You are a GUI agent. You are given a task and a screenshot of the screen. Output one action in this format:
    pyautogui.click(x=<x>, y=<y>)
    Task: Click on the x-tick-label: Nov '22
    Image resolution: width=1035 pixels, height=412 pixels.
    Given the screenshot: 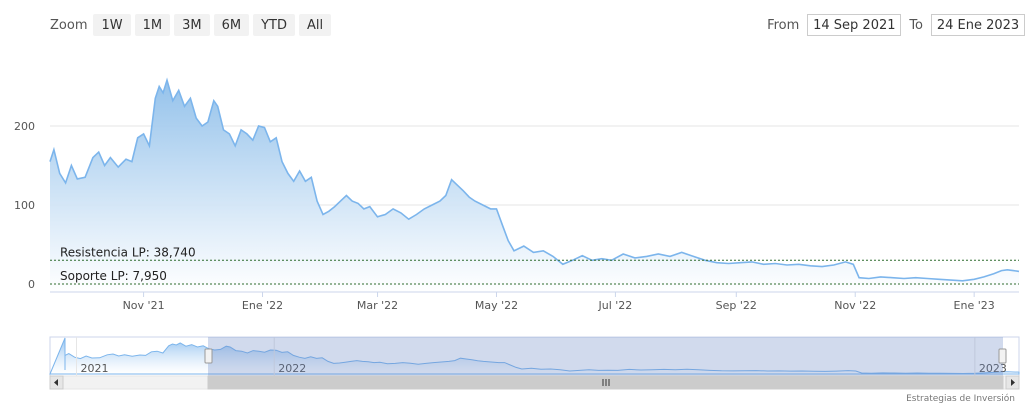 What is the action you would take?
    pyautogui.click(x=855, y=305)
    